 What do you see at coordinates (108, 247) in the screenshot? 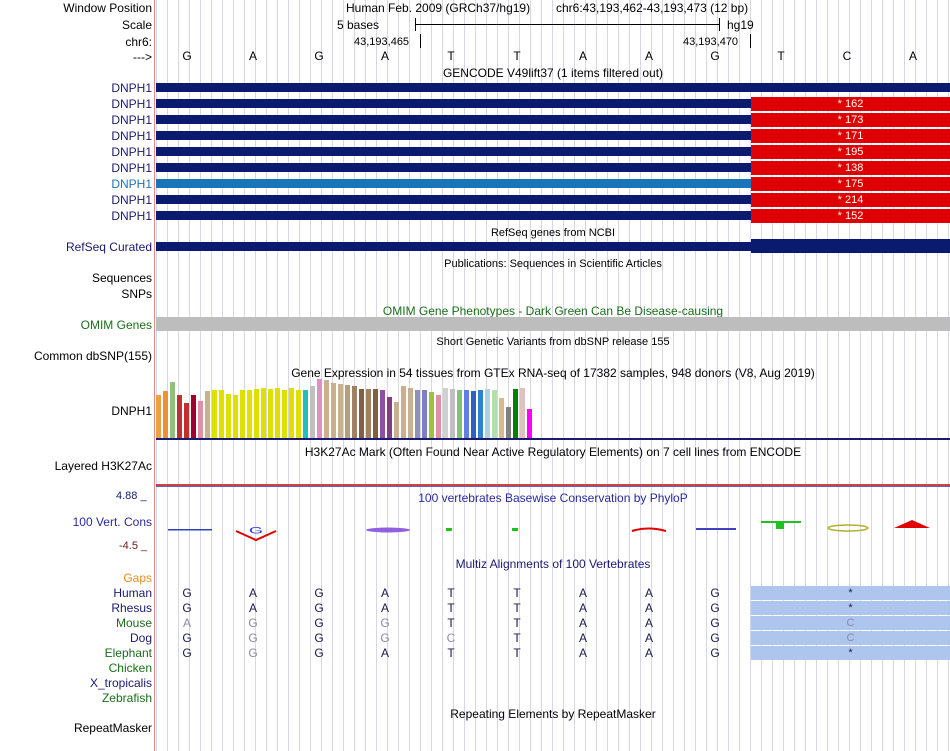
I see `refseq-label: RefSeq Curated` at bounding box center [108, 247].